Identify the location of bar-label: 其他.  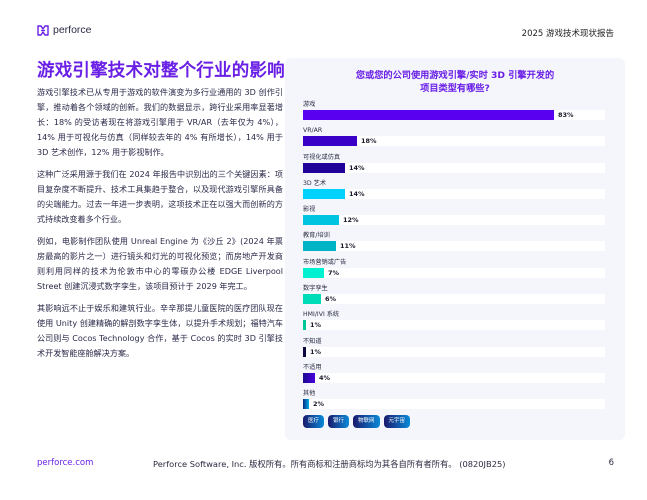
(309, 394).